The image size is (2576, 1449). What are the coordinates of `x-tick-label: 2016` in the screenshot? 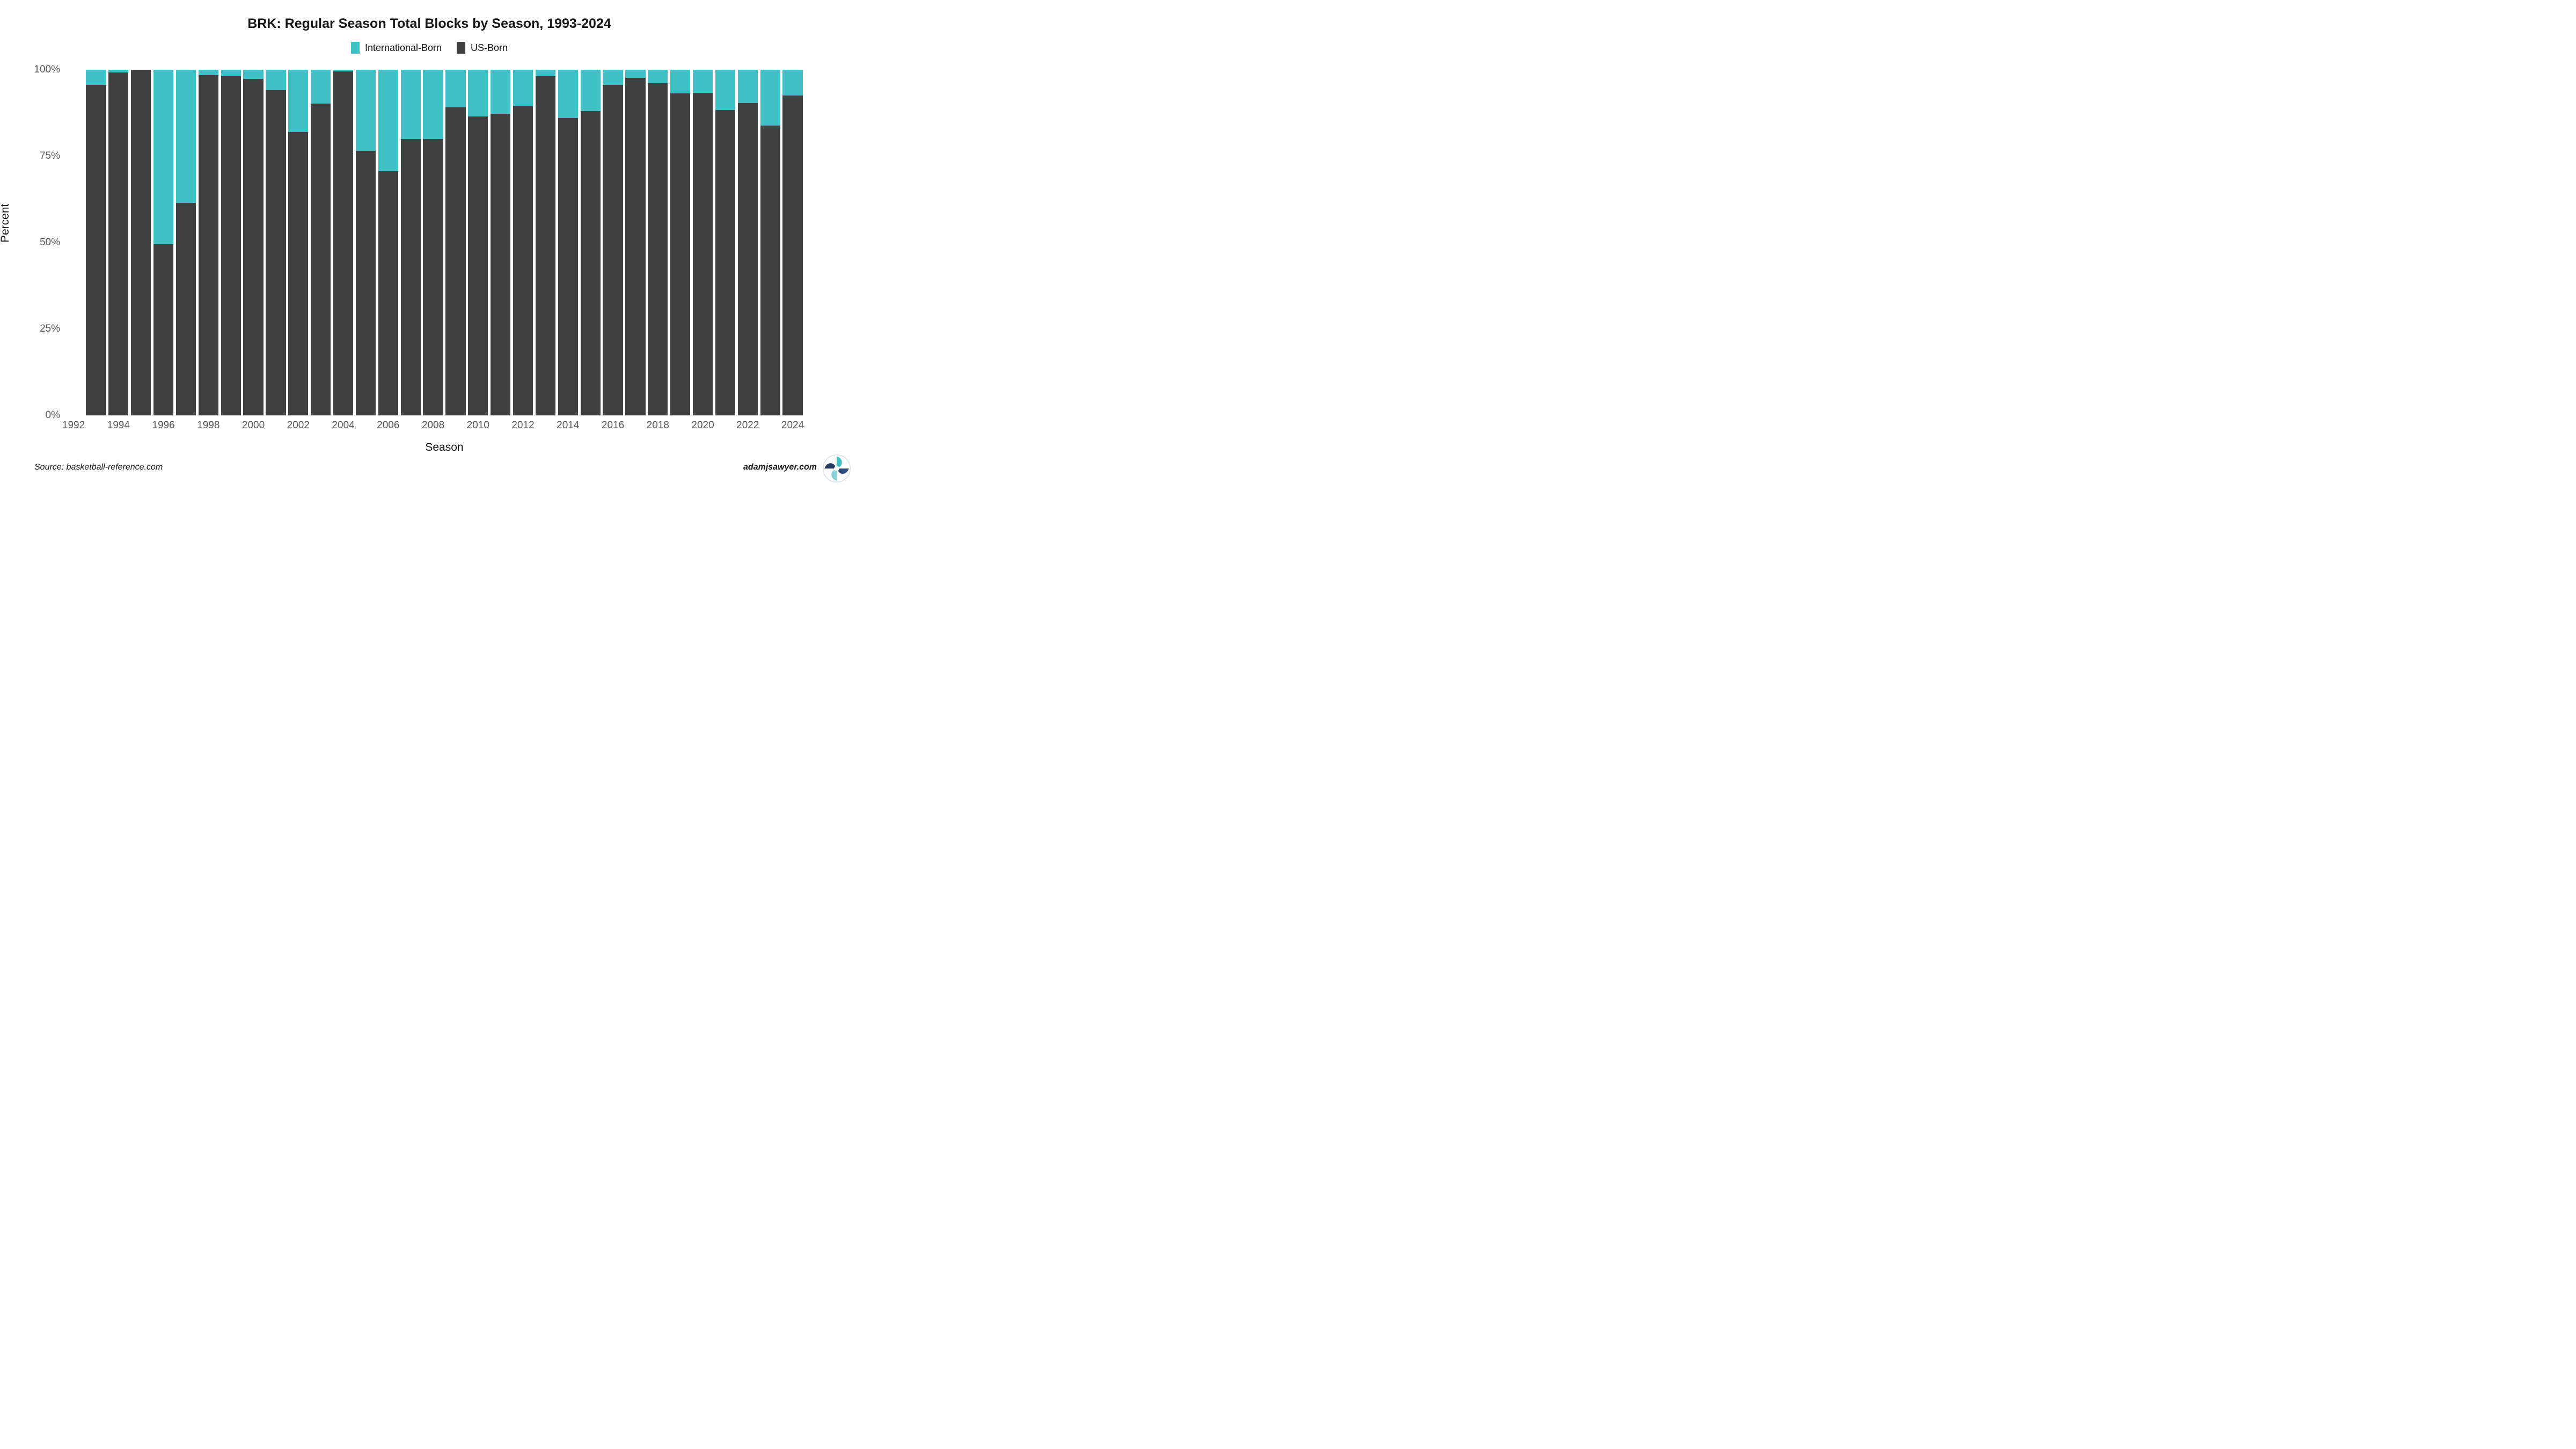 It's located at (613, 425).